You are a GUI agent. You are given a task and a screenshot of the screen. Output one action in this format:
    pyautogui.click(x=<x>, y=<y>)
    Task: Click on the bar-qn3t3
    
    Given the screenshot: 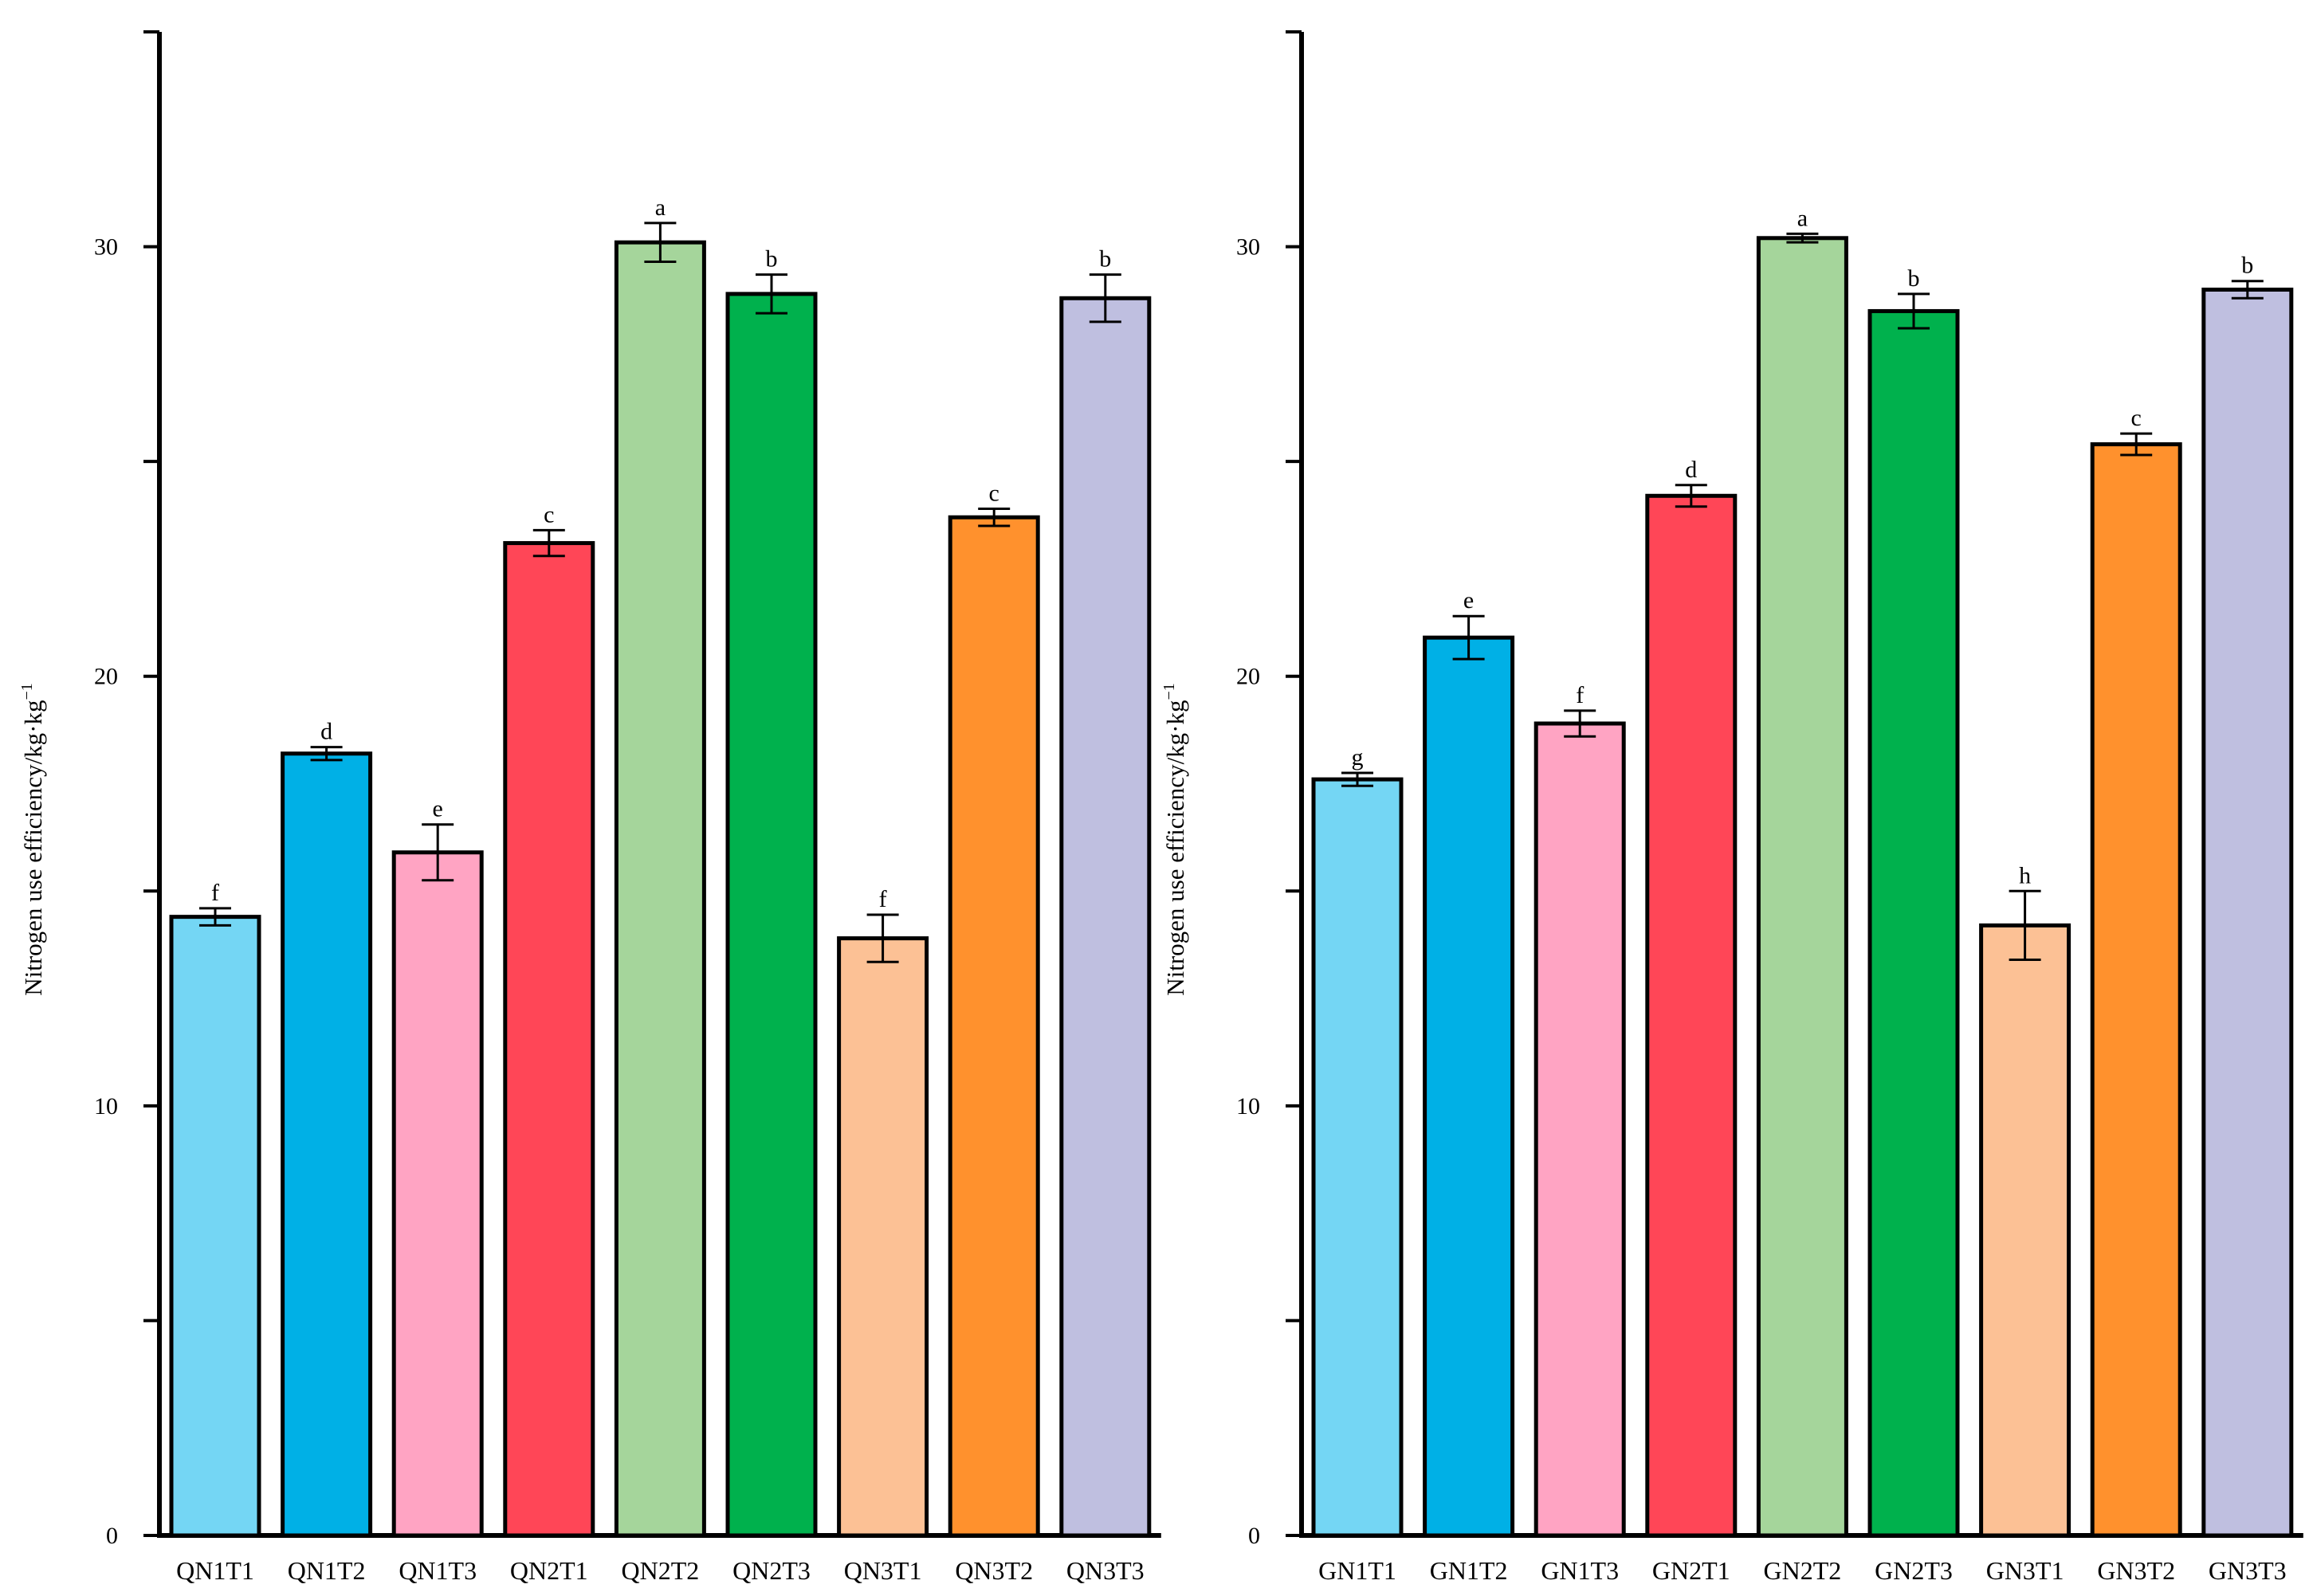 What is the action you would take?
    pyautogui.click(x=1105, y=917)
    